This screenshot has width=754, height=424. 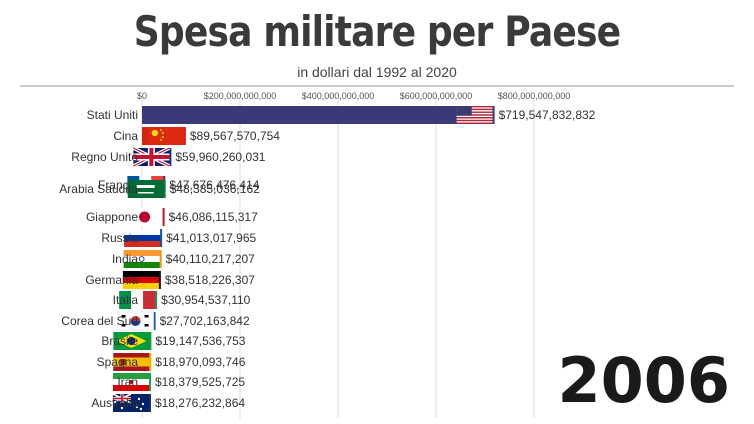 I want to click on bar-row: Stati Uniti $719,547,832,832, so click(x=341, y=115).